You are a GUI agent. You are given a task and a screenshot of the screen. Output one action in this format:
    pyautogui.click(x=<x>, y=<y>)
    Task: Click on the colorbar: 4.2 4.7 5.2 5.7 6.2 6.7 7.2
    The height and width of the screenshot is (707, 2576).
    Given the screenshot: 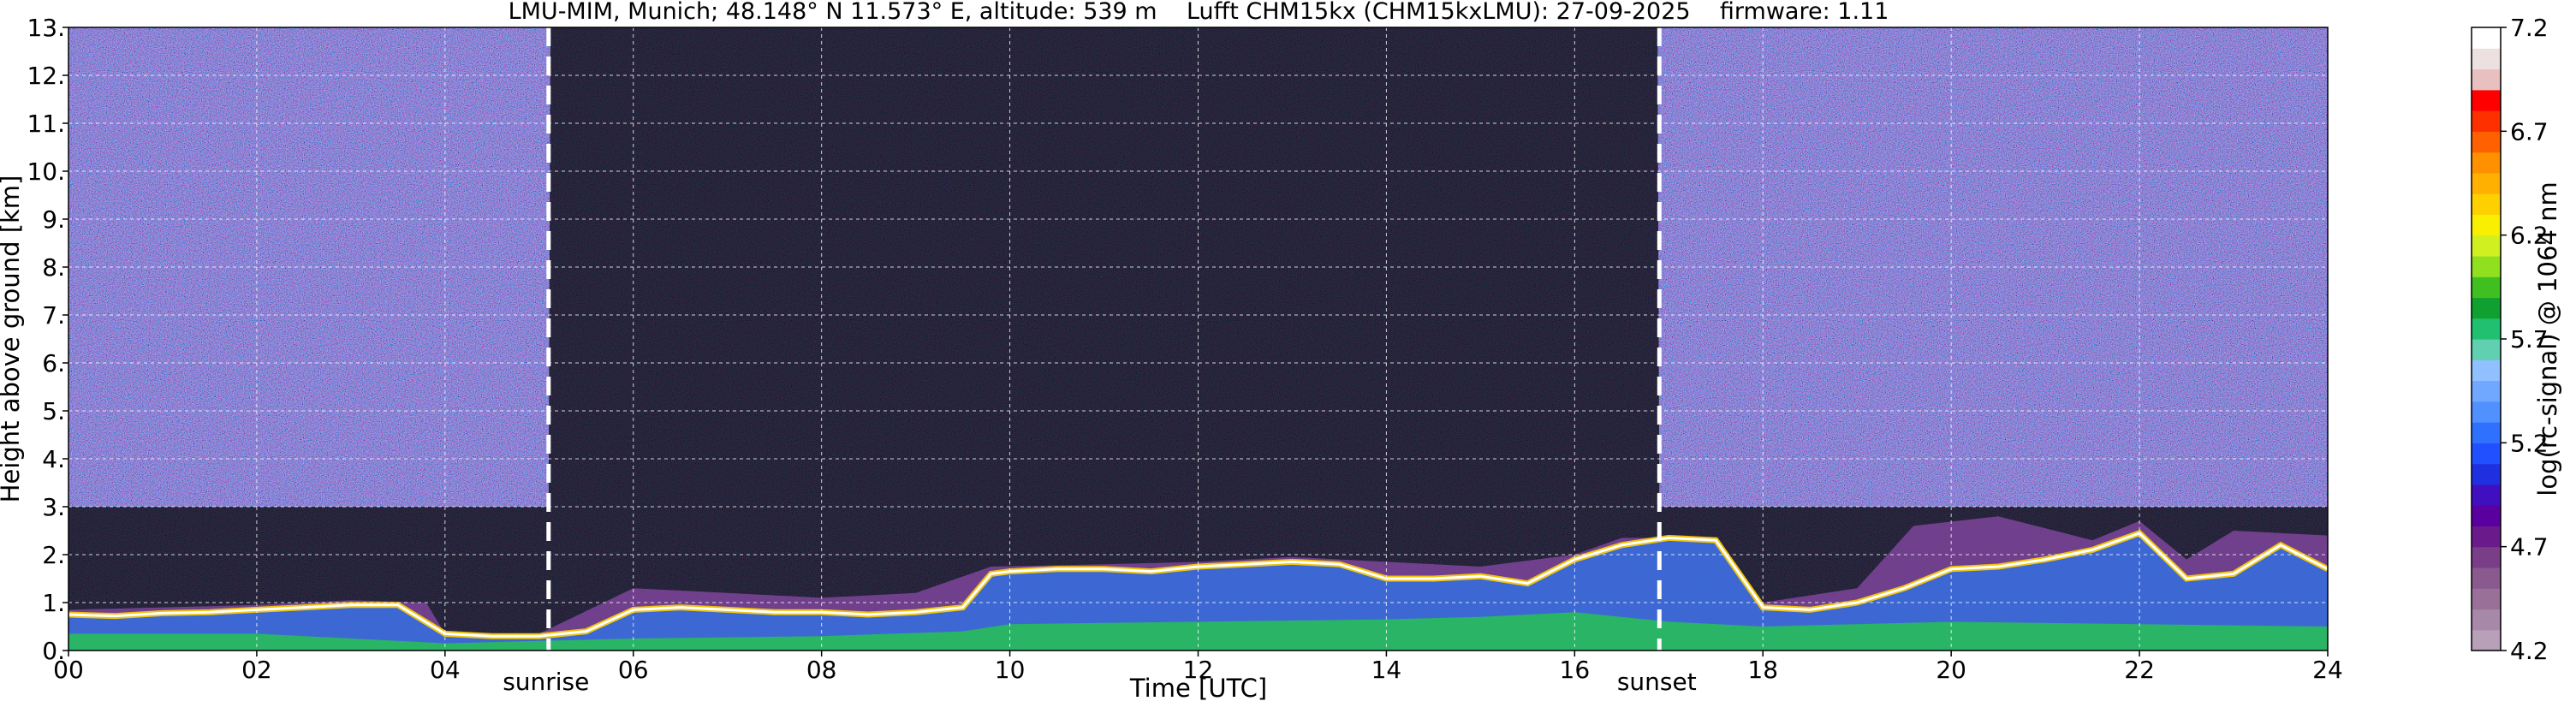 What is the action you would take?
    pyautogui.click(x=2510, y=339)
    